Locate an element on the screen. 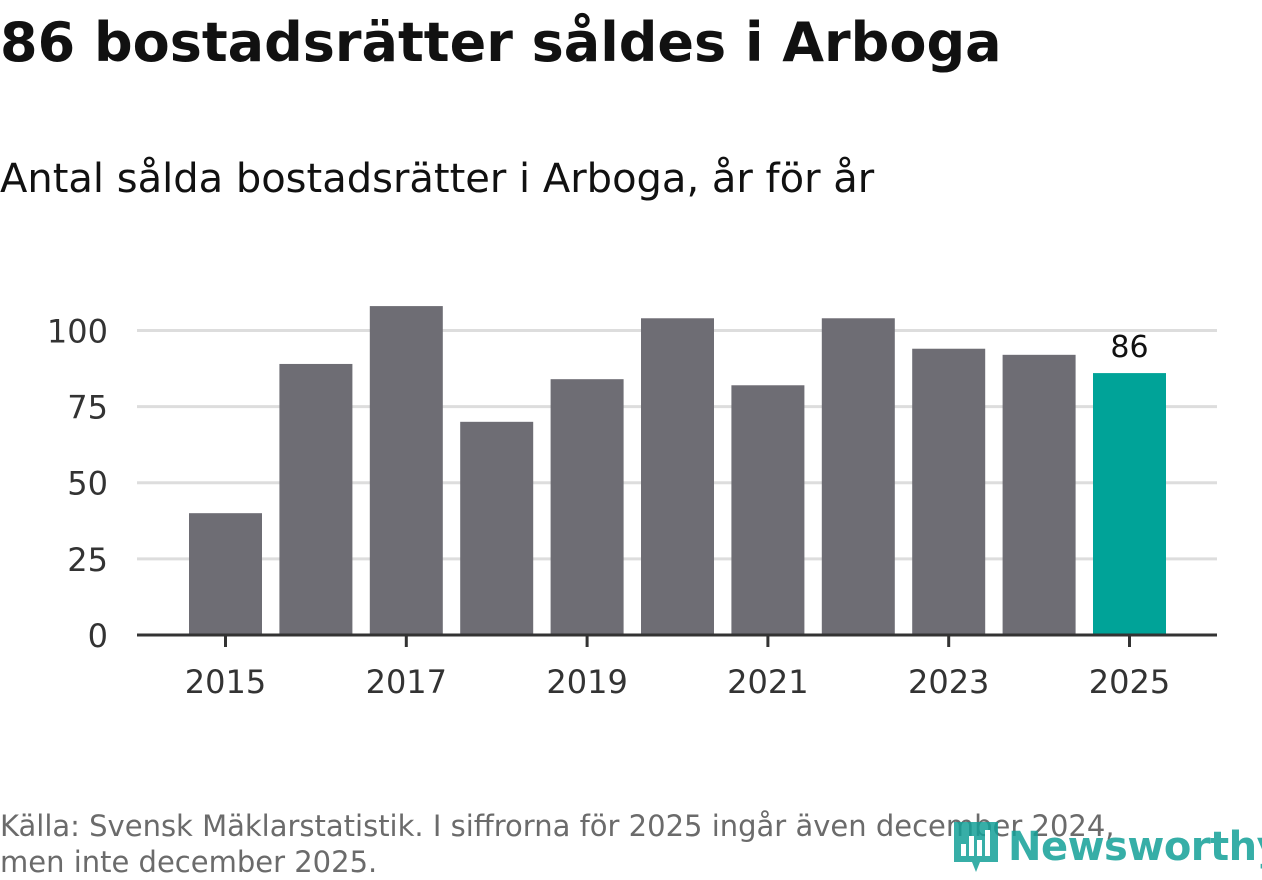 Image resolution: width=1262 pixels, height=880 pixels. bar-2017 is located at coordinates (406, 470).